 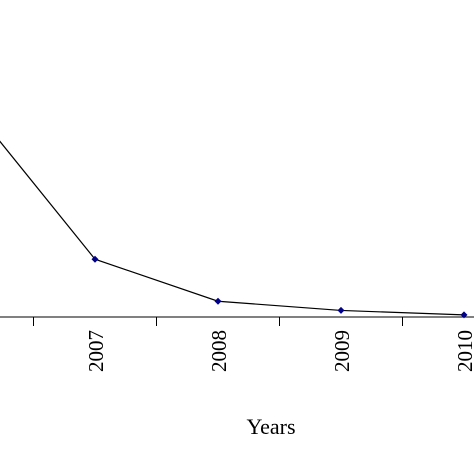 I want to click on x-axis-ticks, so click(x=218, y=321).